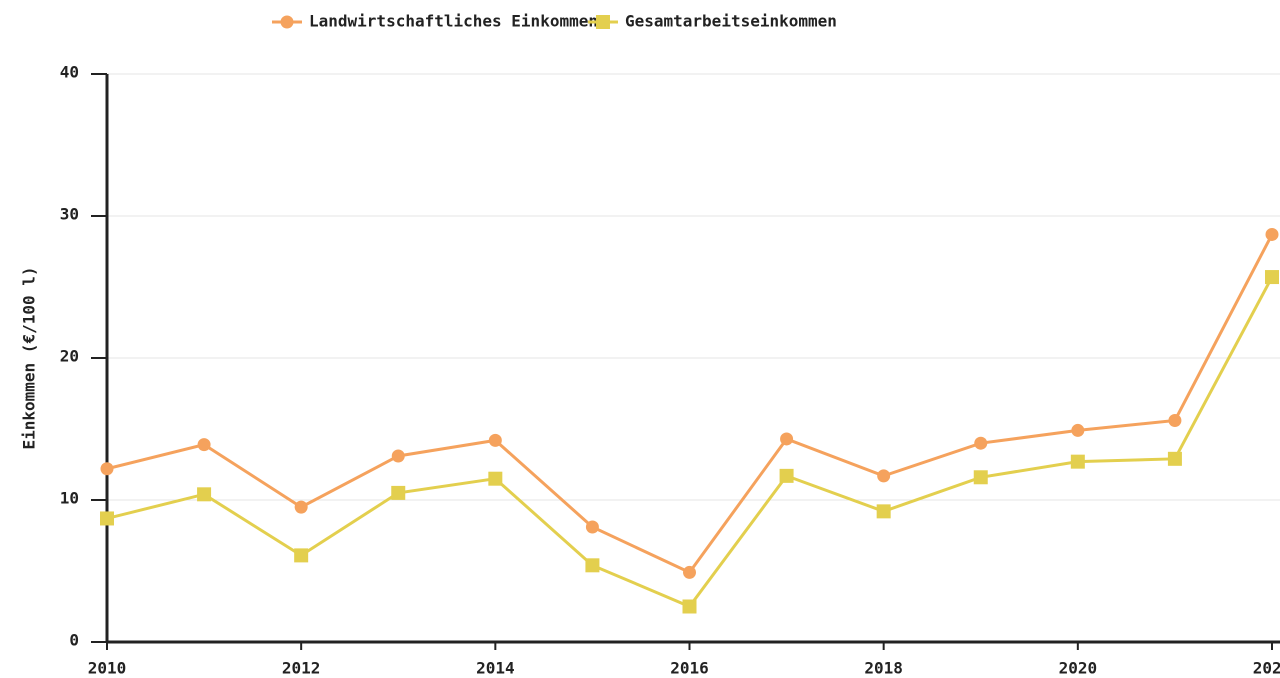 The width and height of the screenshot is (1280, 678). What do you see at coordinates (453, 21) in the screenshot?
I see `legend-label: Landwirtschaftliches Einkommen` at bounding box center [453, 21].